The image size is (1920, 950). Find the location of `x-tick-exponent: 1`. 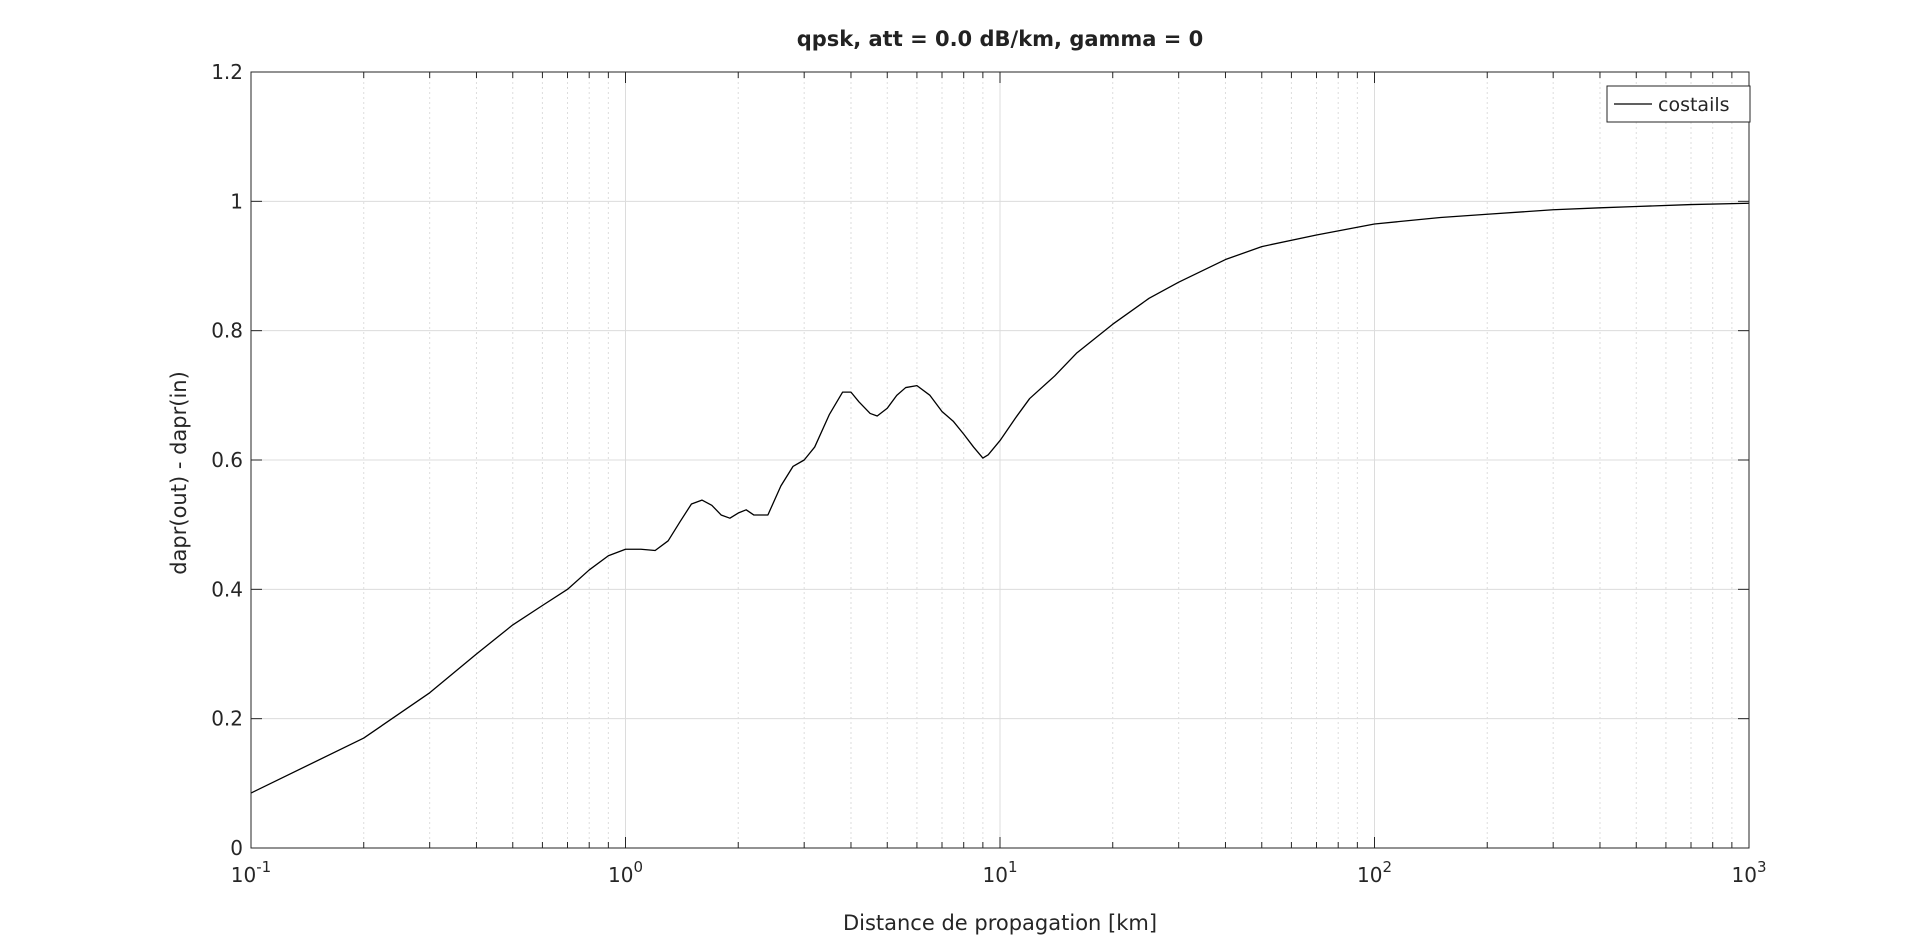

x-tick-exponent: 1 is located at coordinates (1013, 867).